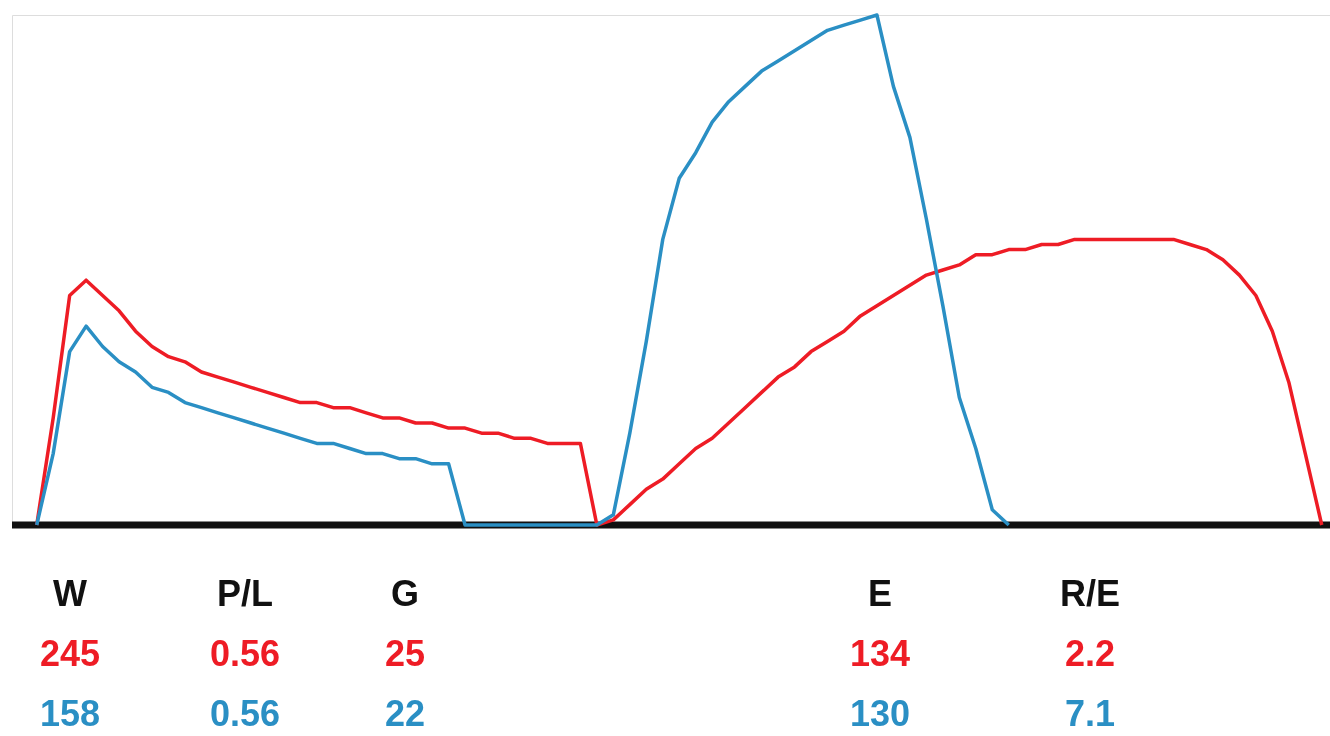  What do you see at coordinates (405, 593) in the screenshot?
I see `text: G` at bounding box center [405, 593].